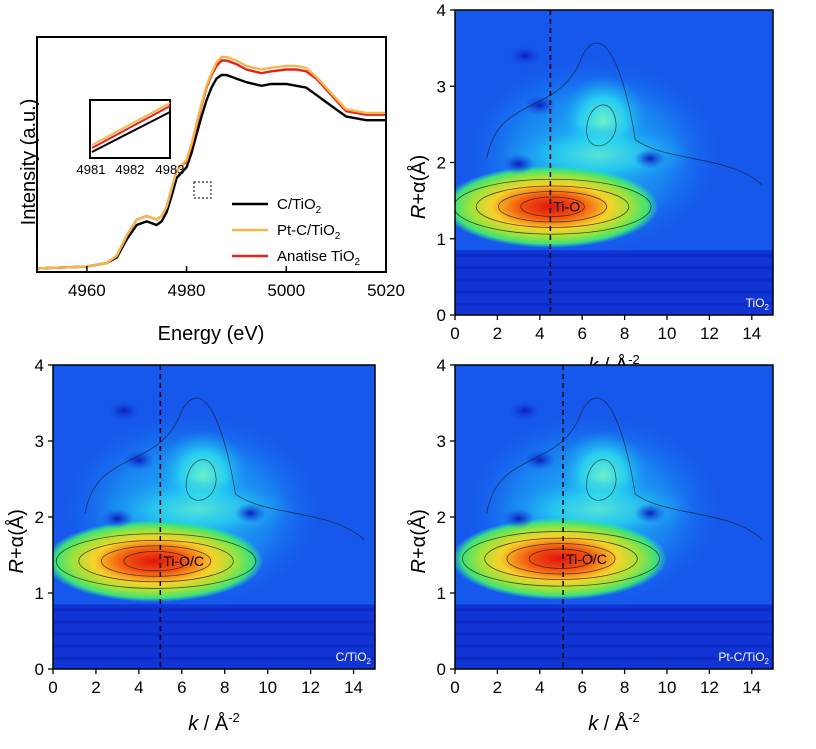 Image resolution: width=816 pixels, height=749 pixels. What do you see at coordinates (299, 206) in the screenshot?
I see `legend-label-c-tio2: C/TiO2` at bounding box center [299, 206].